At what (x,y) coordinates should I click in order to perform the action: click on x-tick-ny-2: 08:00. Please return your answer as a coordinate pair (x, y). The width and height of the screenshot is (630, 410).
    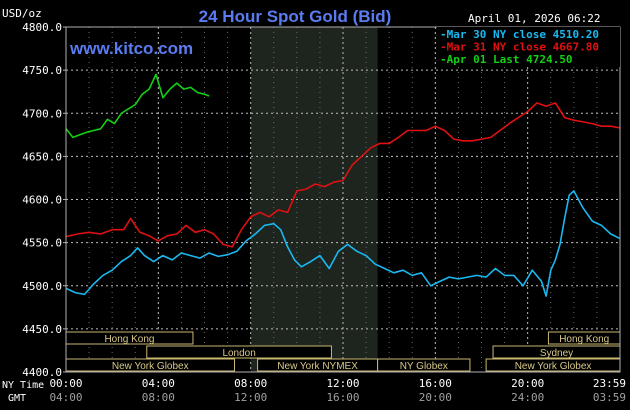
    Looking at the image, I should click on (250, 383).